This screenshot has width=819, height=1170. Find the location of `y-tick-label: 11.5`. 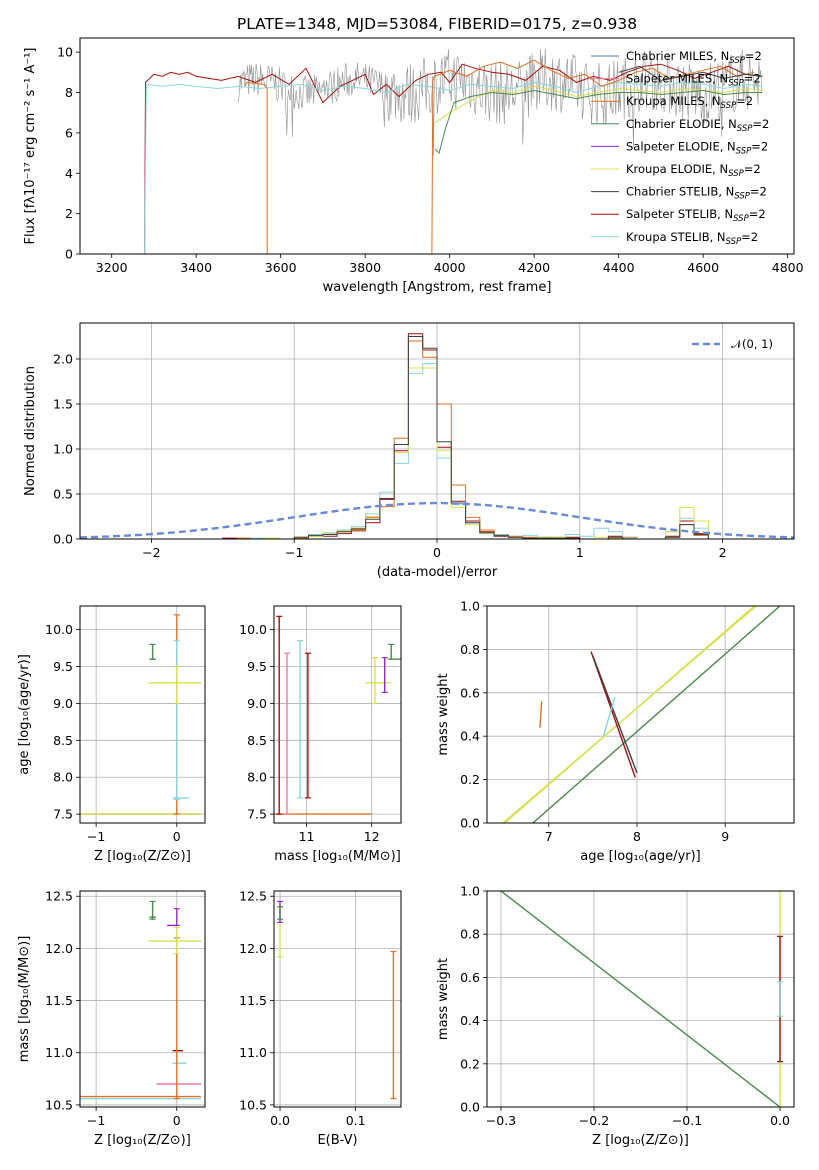

y-tick-label: 11.5 is located at coordinates (253, 1000).